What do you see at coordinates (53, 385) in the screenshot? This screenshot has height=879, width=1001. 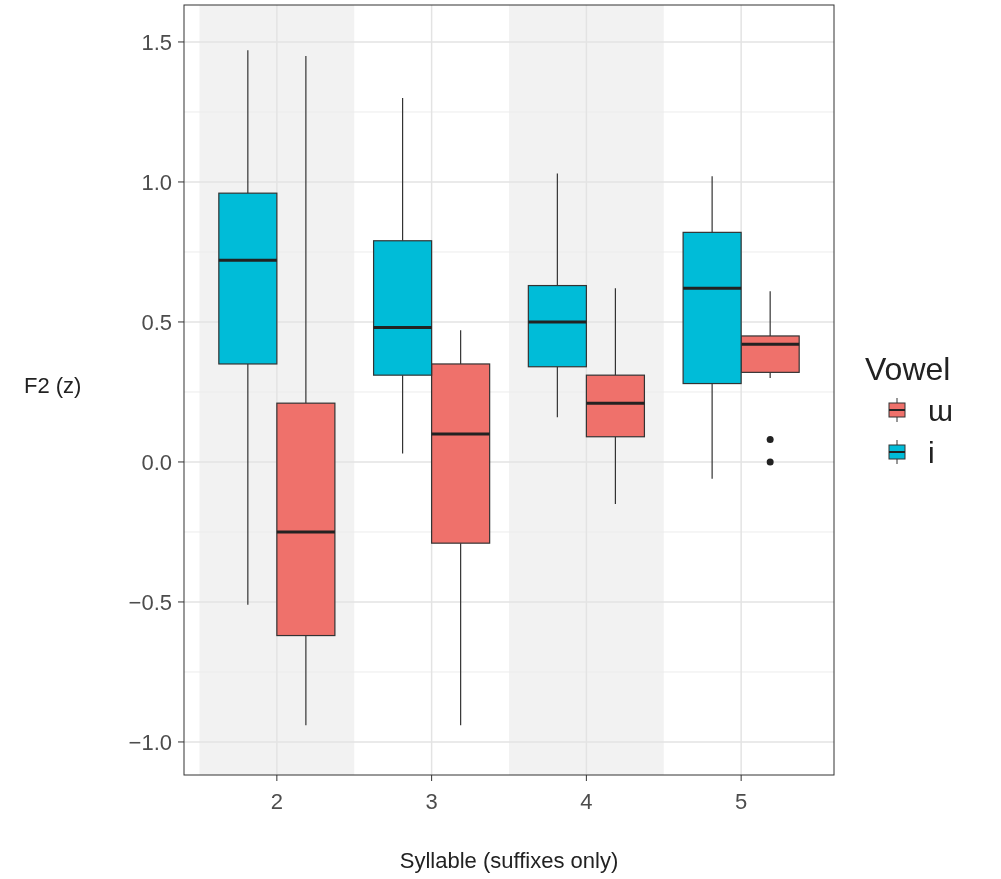 I see `y-axis-title: F2 (z)` at bounding box center [53, 385].